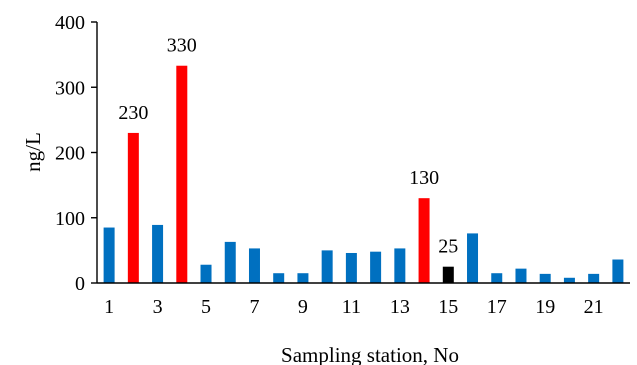 The width and height of the screenshot is (637, 365). Describe the element at coordinates (254, 307) in the screenshot. I see `x-tick-label: 7` at that location.